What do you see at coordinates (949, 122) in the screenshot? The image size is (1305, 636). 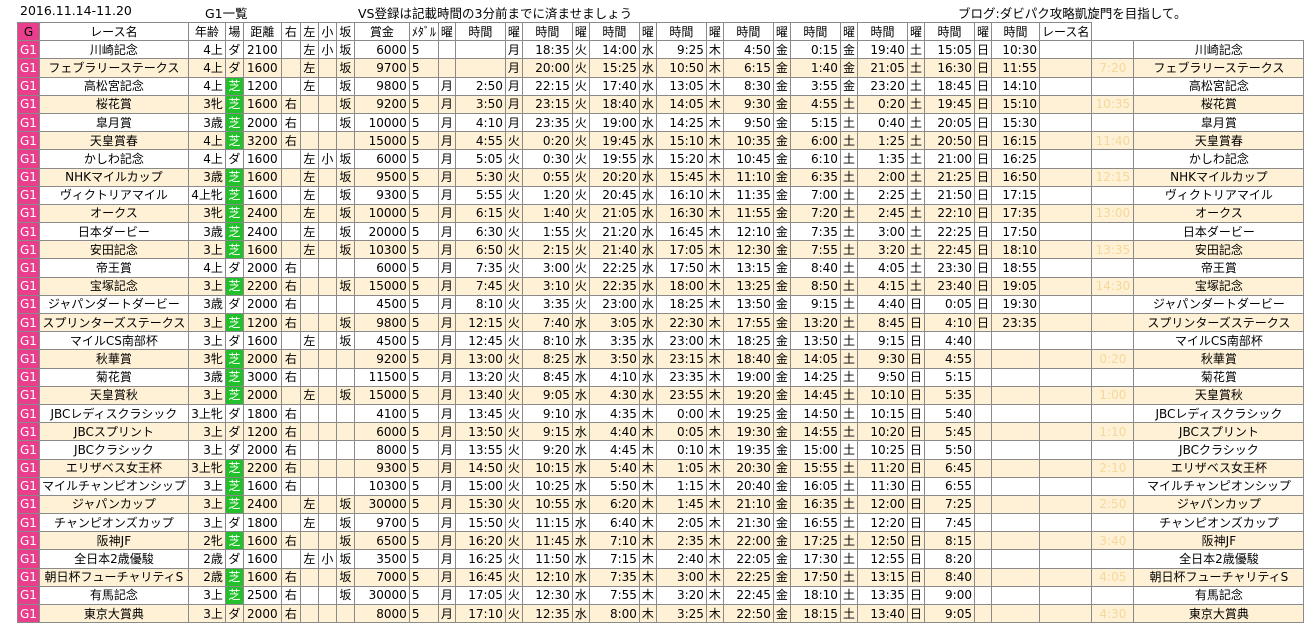 I see `time-cell: 20:05` at bounding box center [949, 122].